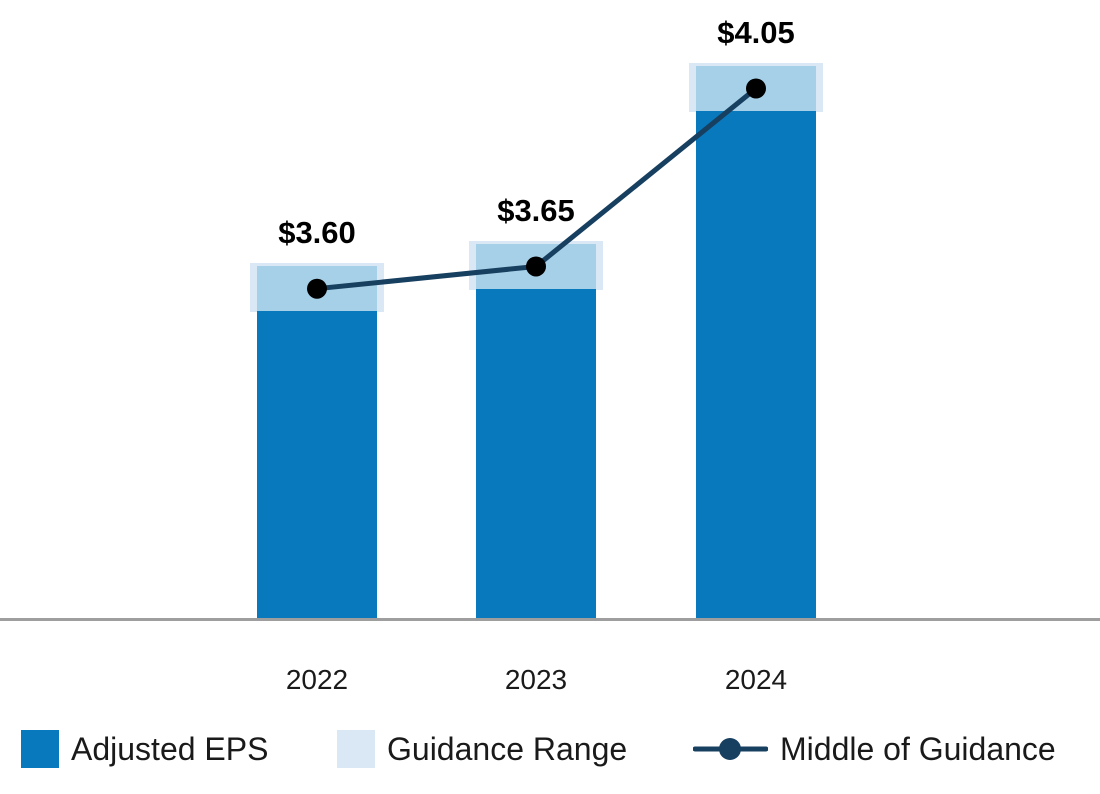  I want to click on x-axis-line, so click(550, 619).